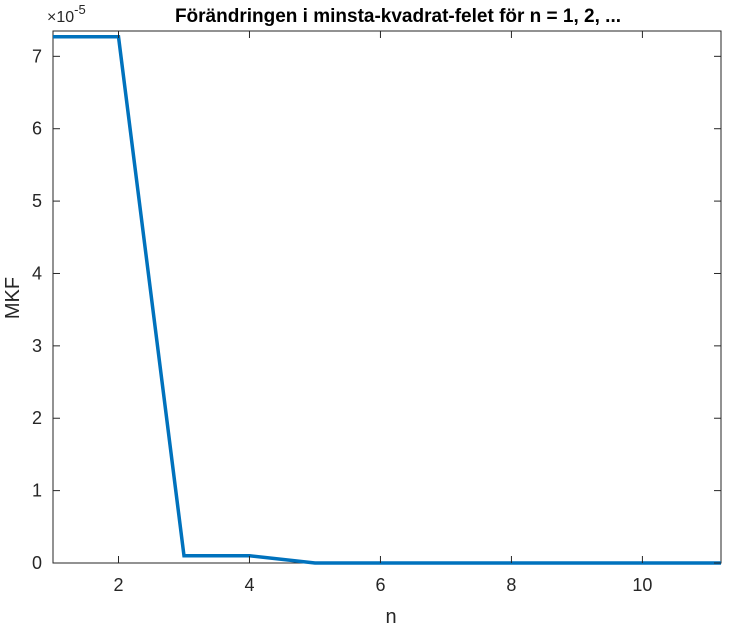 This screenshot has width=733, height=626. What do you see at coordinates (118, 585) in the screenshot?
I see `x-tick-label: 2` at bounding box center [118, 585].